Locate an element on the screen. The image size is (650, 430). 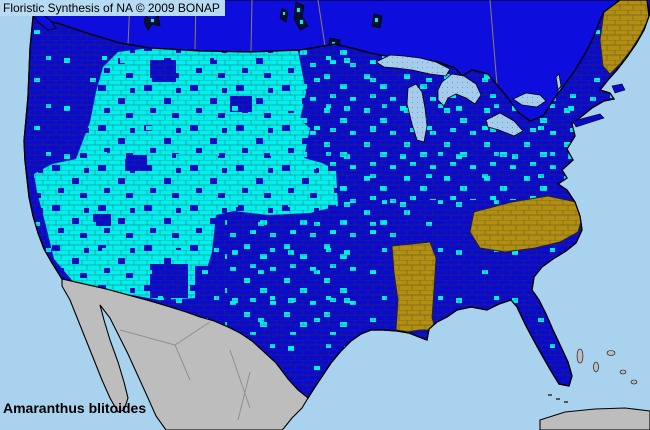
lake-champlain is located at coordinates (558, 82).